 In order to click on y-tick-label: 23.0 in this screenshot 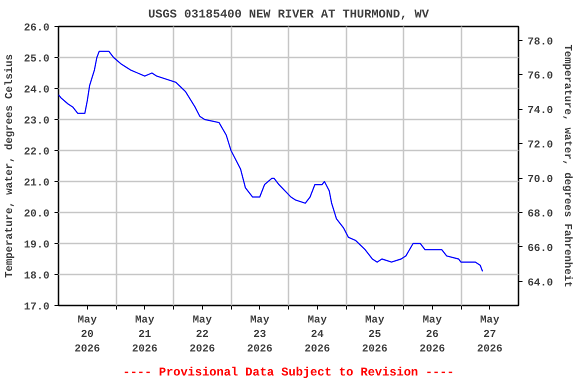, I will do `click(37, 122)`.